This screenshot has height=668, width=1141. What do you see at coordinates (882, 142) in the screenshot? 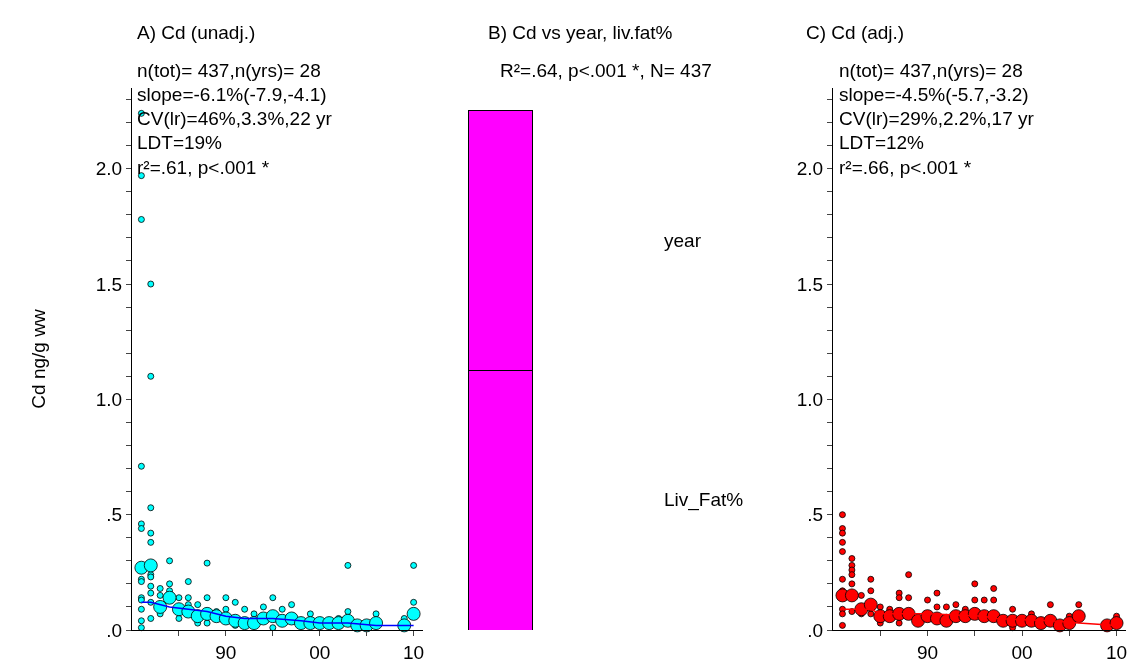
I see `annotation: LDT=12%` at bounding box center [882, 142].